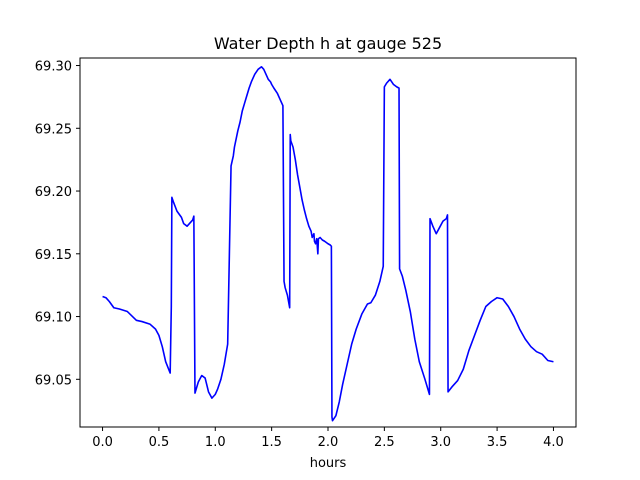  Describe the element at coordinates (328, 463) in the screenshot. I see `x-axis-label: hours` at that location.